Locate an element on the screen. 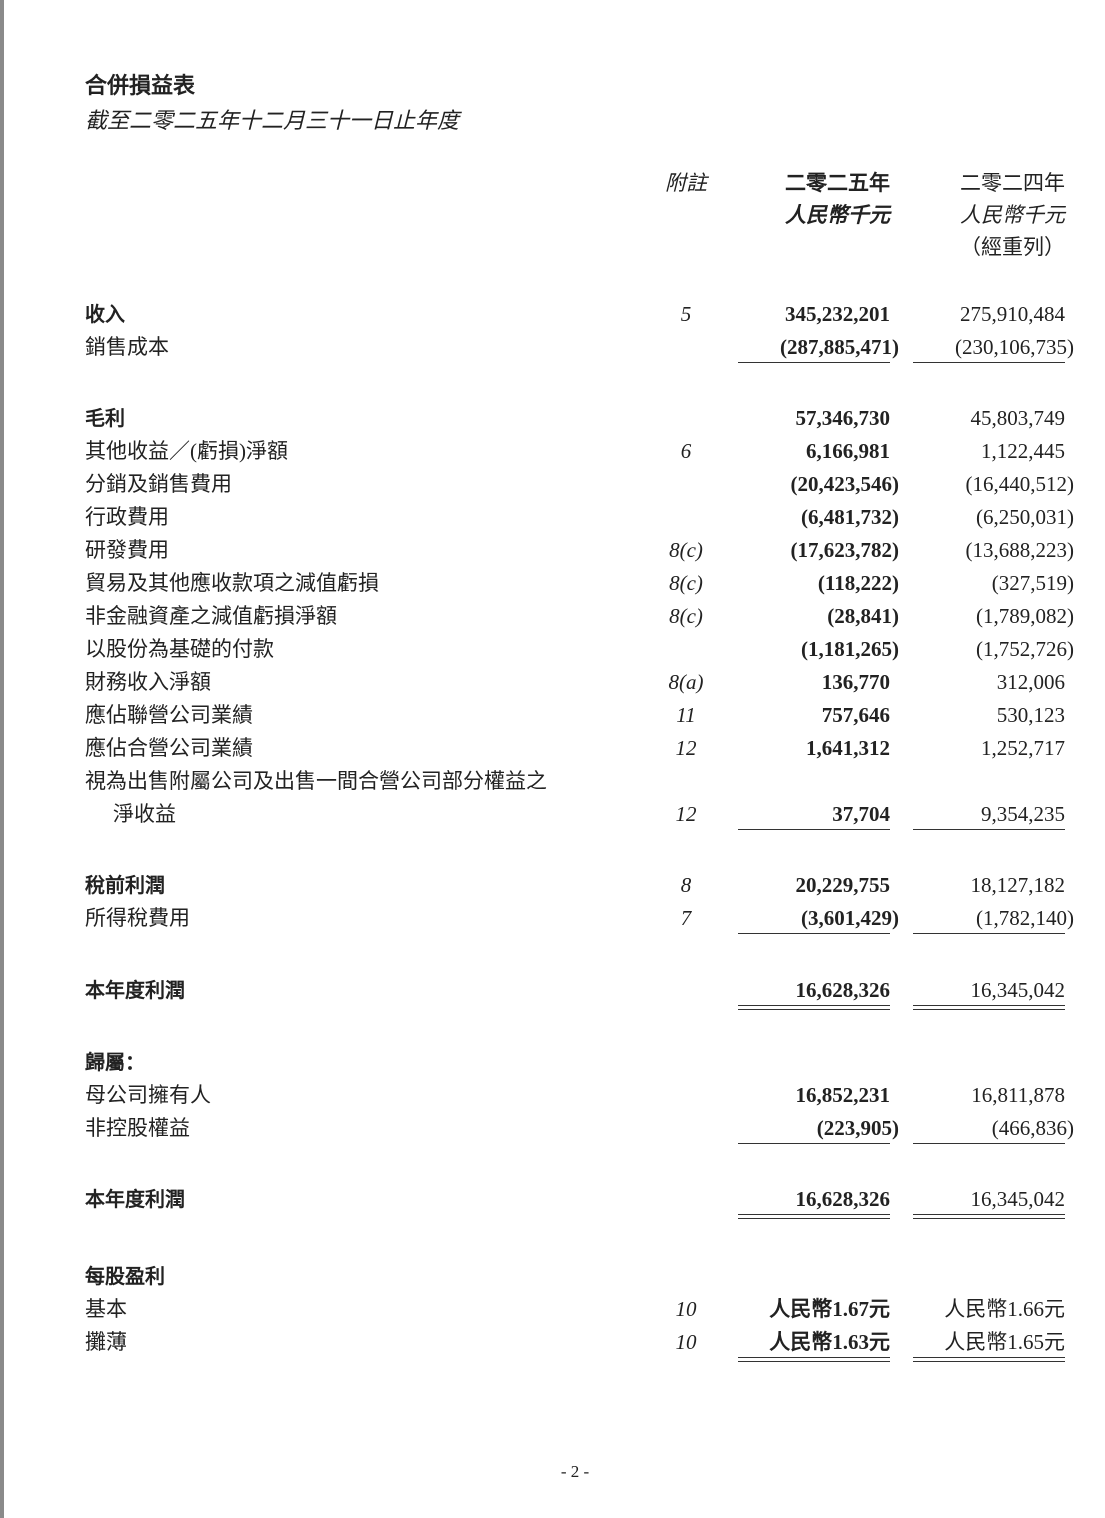 This screenshot has width=1105, height=1518. row-label: 研發費用 is located at coordinates (127, 550).